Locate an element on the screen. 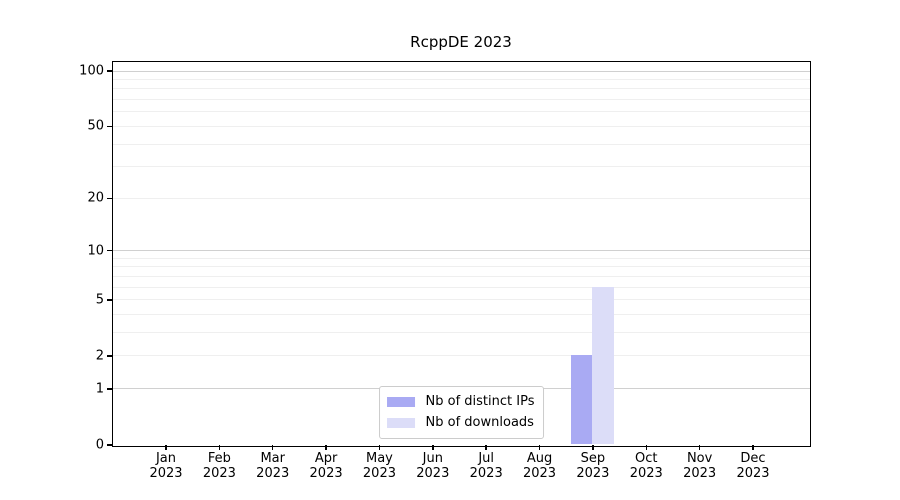 Image resolution: width=900 pixels, height=500 pixels. x-tick-label: Oct 2023 is located at coordinates (646, 466).